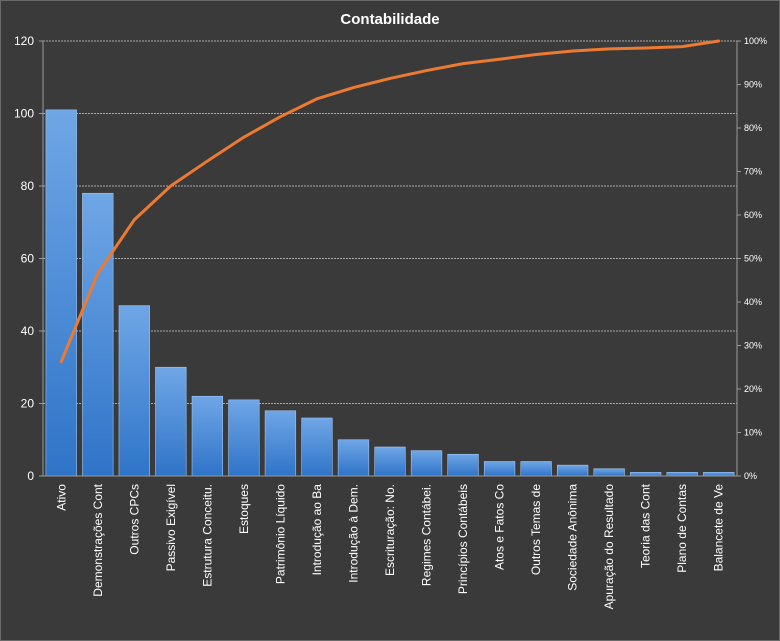 The height and width of the screenshot is (641, 780). Describe the element at coordinates (24, 41) in the screenshot. I see `y-tick-label: 120` at that location.